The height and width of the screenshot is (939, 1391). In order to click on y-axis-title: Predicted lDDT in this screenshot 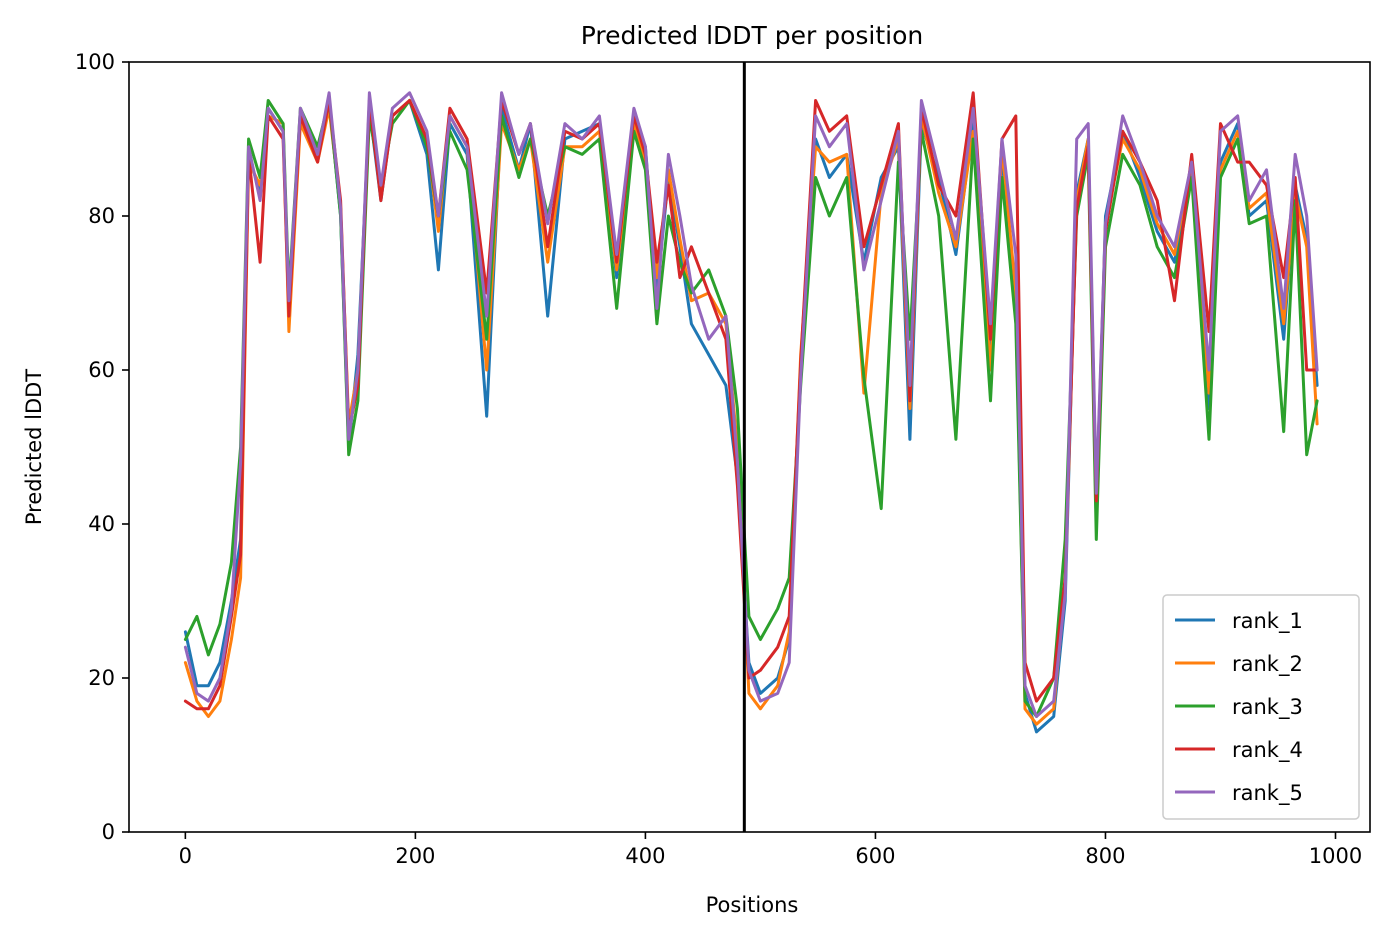, I will do `click(34, 447)`.